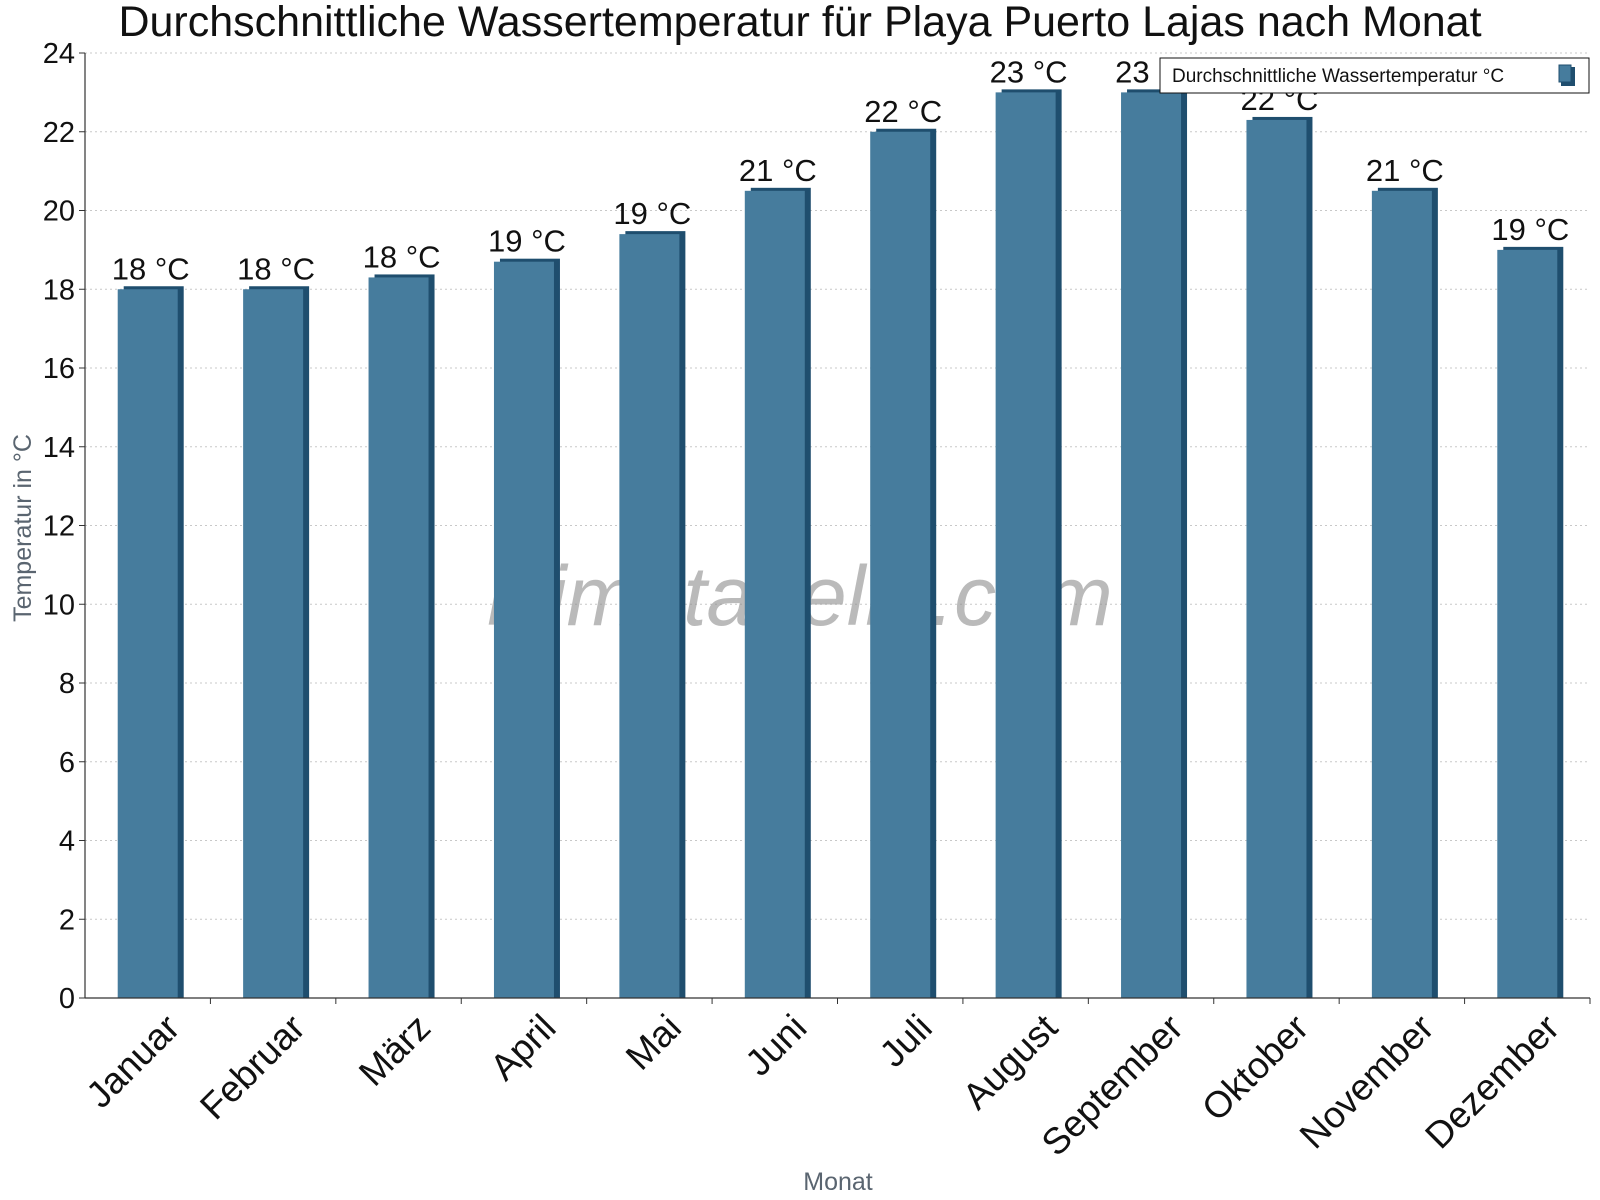  Describe the element at coordinates (59, 527) in the screenshot. I see `y-tick-label: 12` at that location.